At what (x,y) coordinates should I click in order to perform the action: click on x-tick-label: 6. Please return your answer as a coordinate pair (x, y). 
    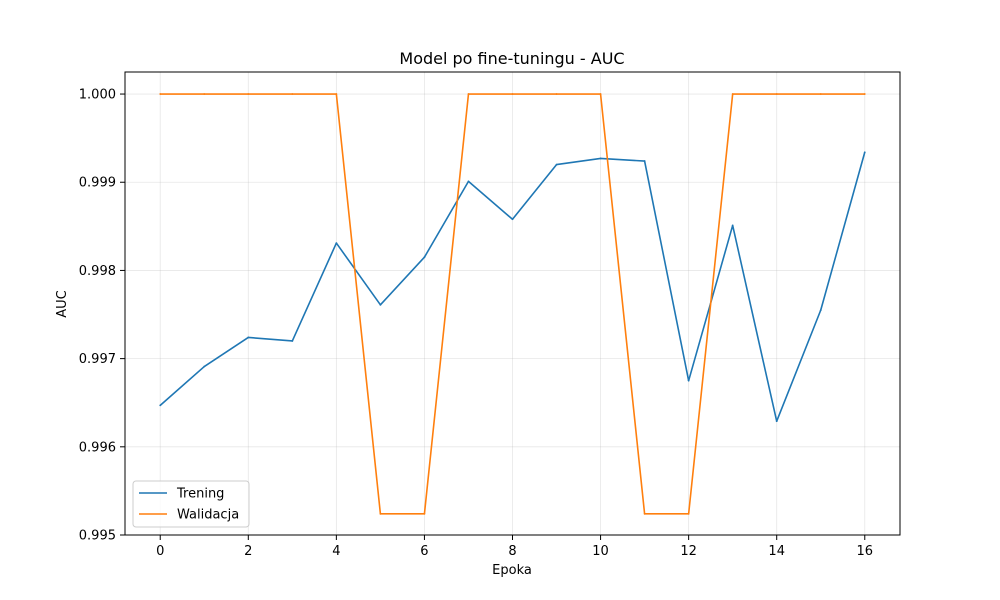
    Looking at the image, I should click on (424, 551).